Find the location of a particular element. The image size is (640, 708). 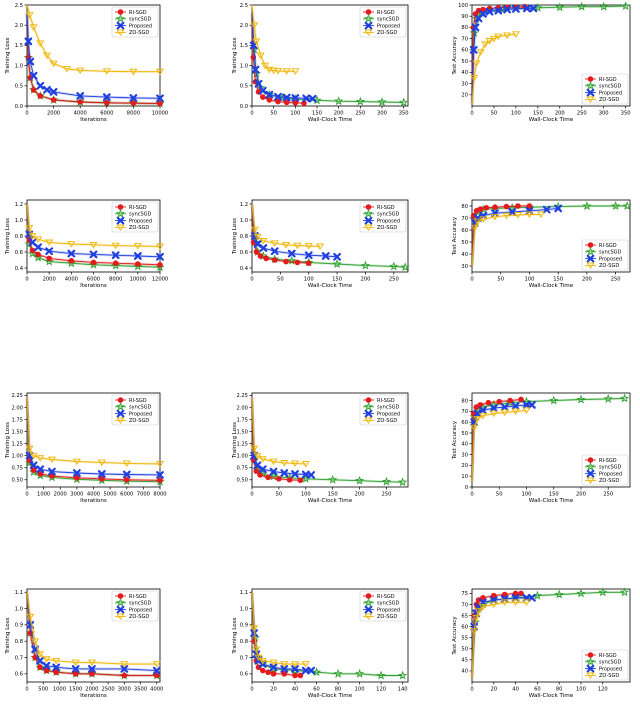

legend-label: syncSGD is located at coordinates (610, 663).